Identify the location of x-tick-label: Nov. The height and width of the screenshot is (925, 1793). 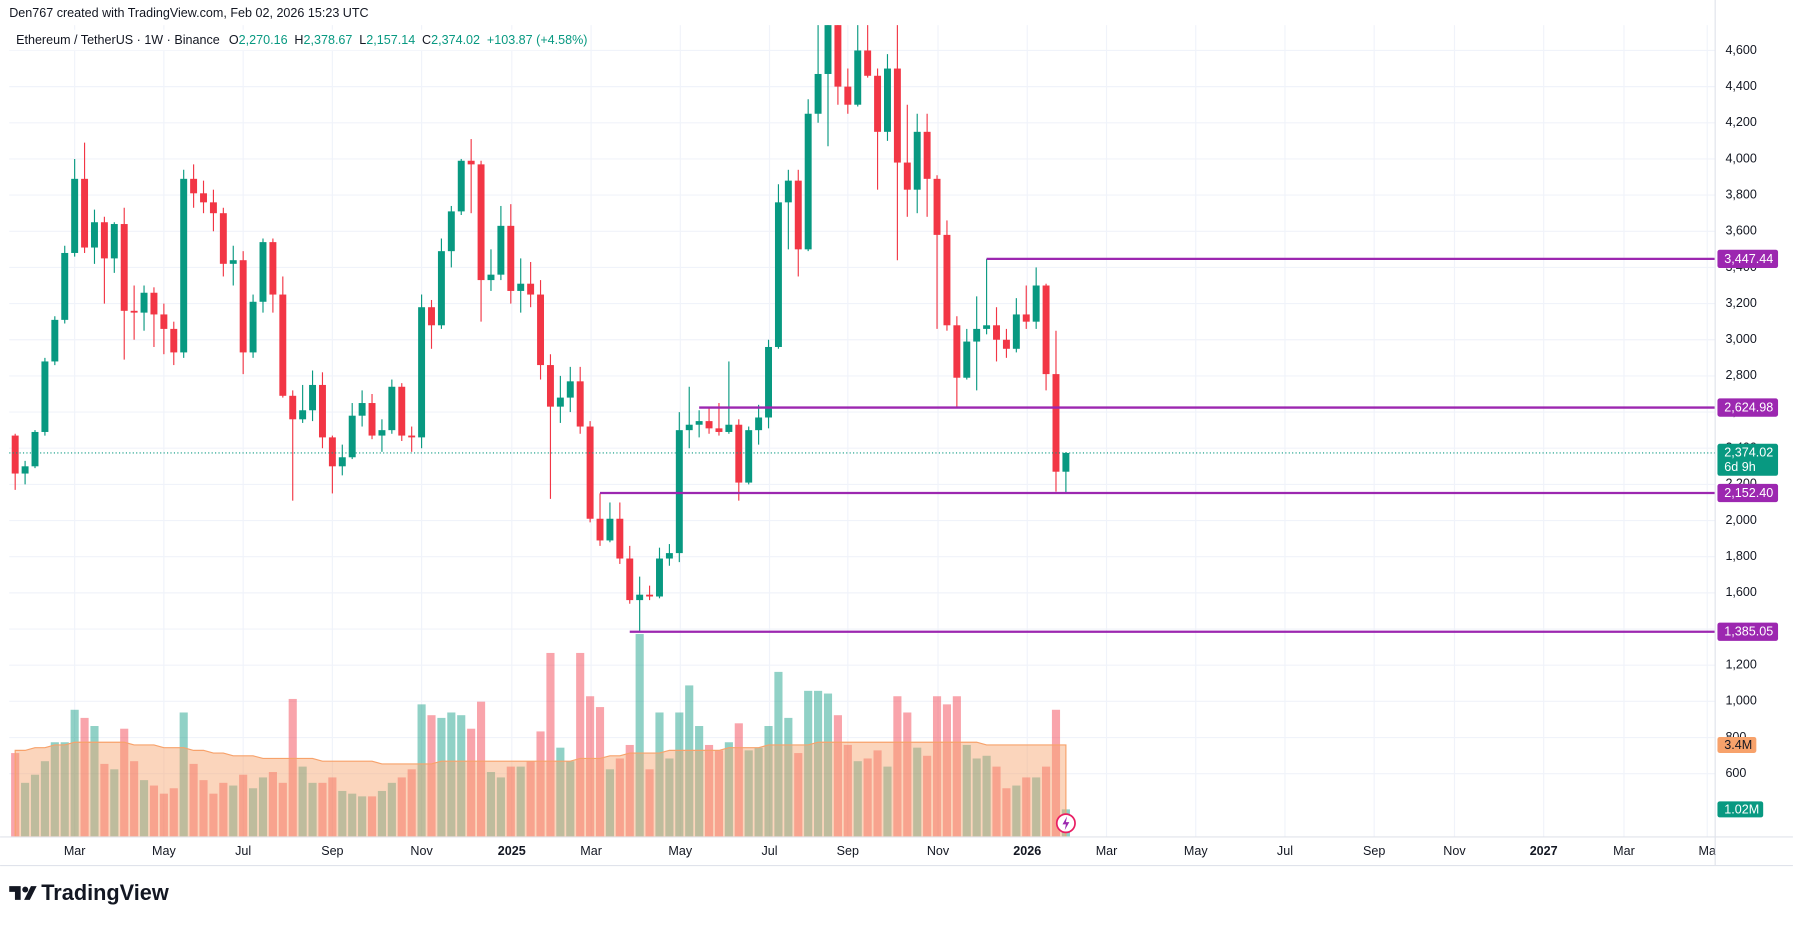
(421, 851).